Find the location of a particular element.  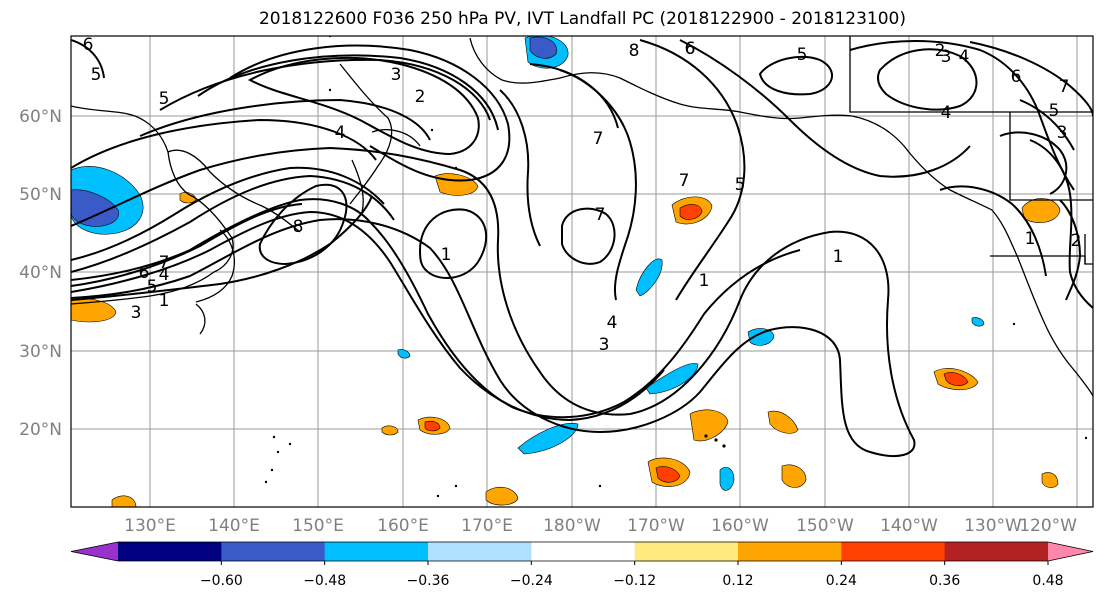

lat-label: 20°N is located at coordinates (40, 430).